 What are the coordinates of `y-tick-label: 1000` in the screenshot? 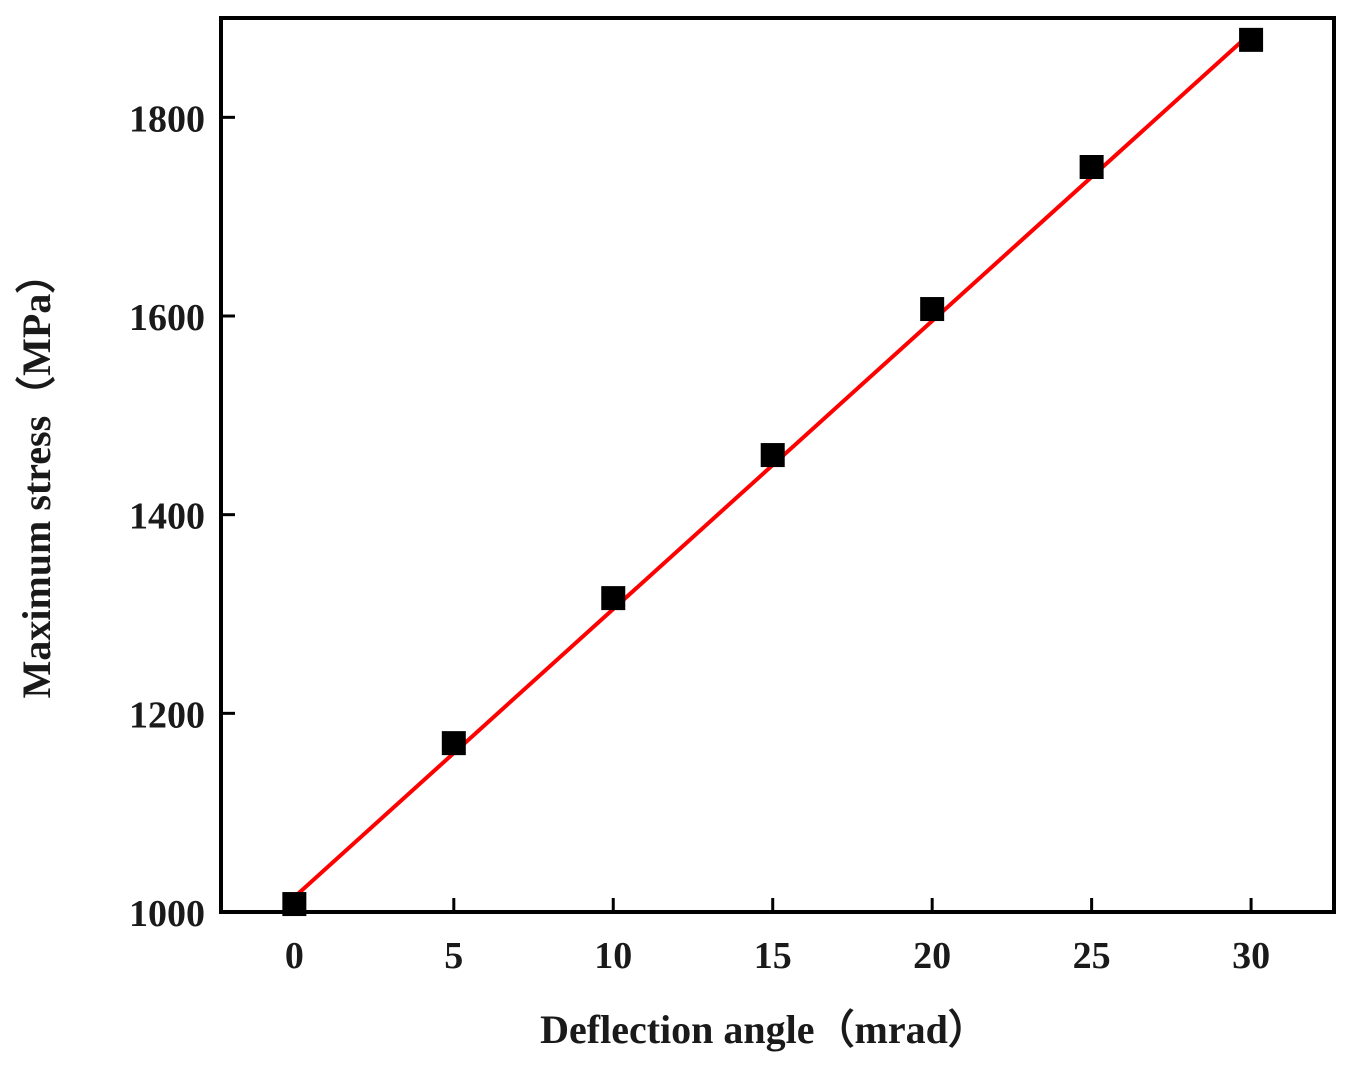 It's located at (167, 914).